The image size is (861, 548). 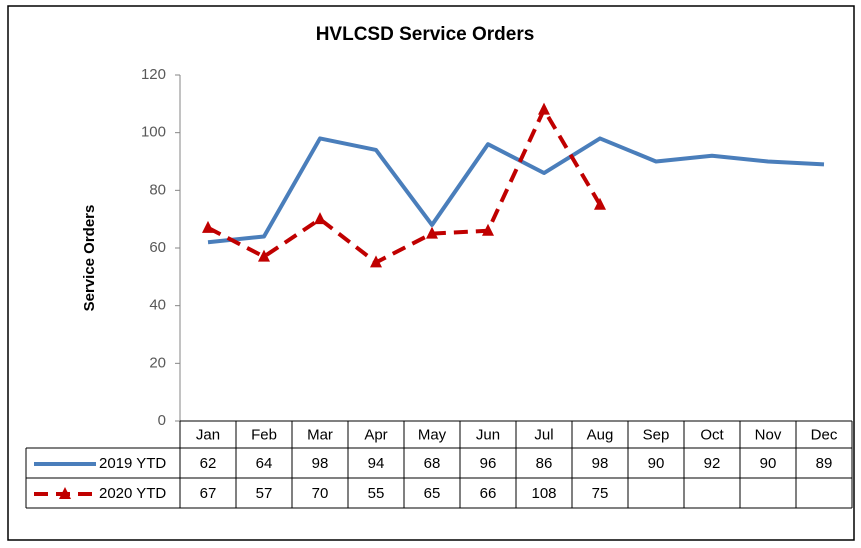 What do you see at coordinates (600, 434) in the screenshot?
I see `x-tick-label: Aug` at bounding box center [600, 434].